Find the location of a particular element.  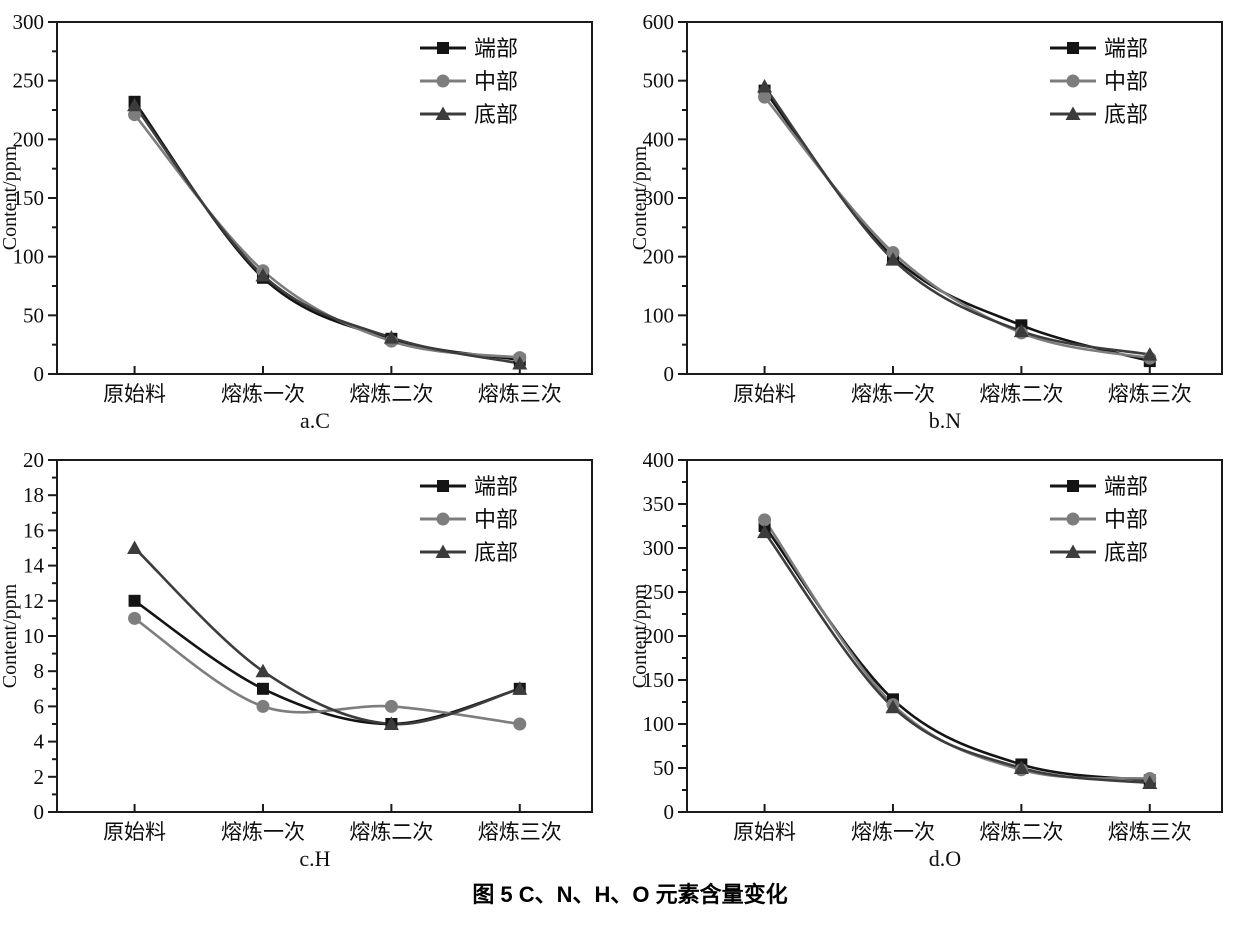

y-tick-label: 14 is located at coordinates (34, 566).